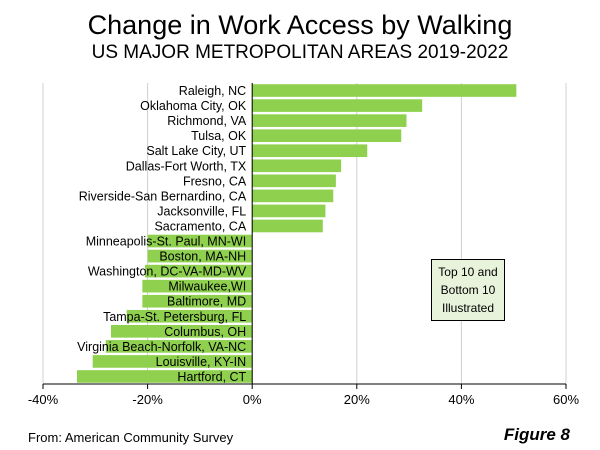 The image size is (600, 450). I want to click on category-label: Columbus, OH, so click(205, 332).